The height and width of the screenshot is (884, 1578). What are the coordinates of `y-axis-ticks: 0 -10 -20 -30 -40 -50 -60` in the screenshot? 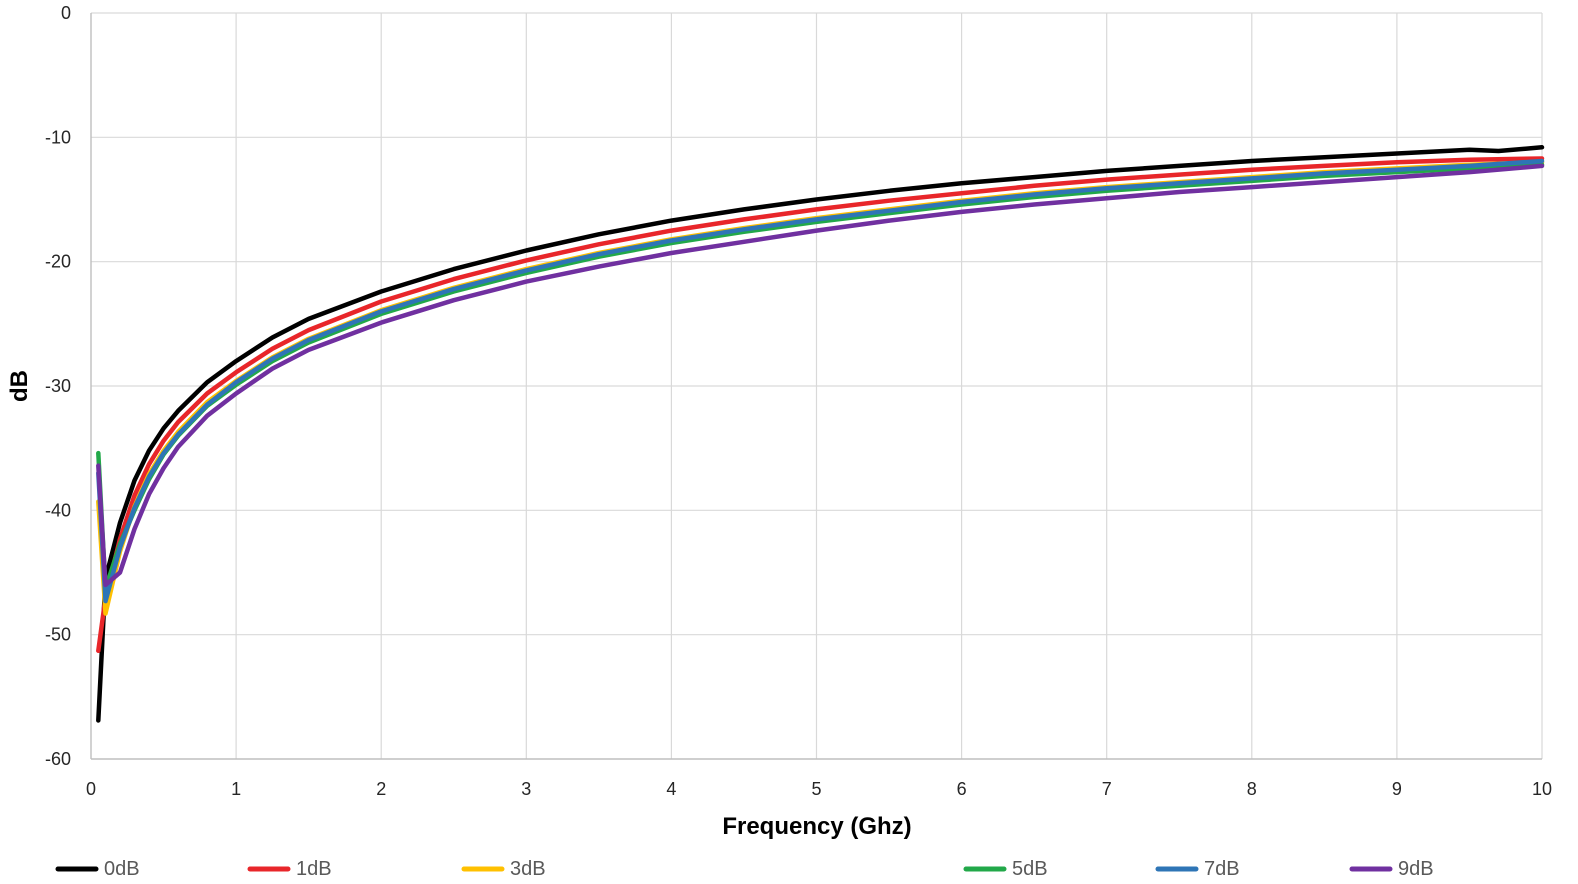 It's located at (58, 386).